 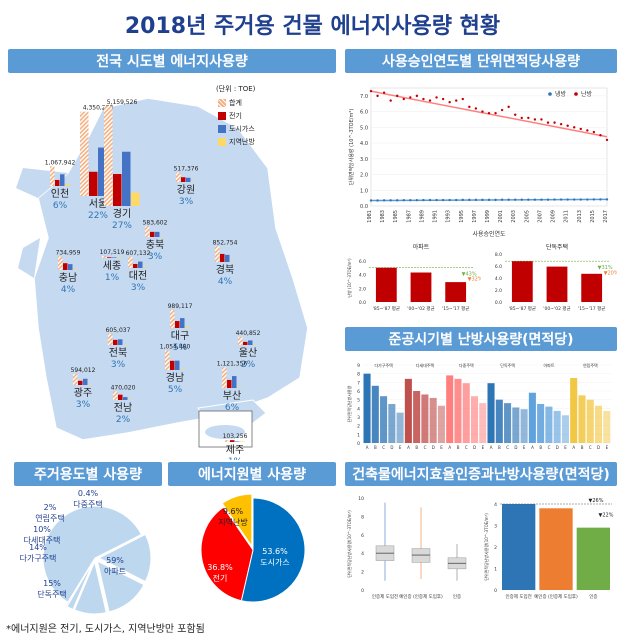 I want to click on by-period-header: 준공시기별 난방사용량(면적당), so click(x=481, y=339).